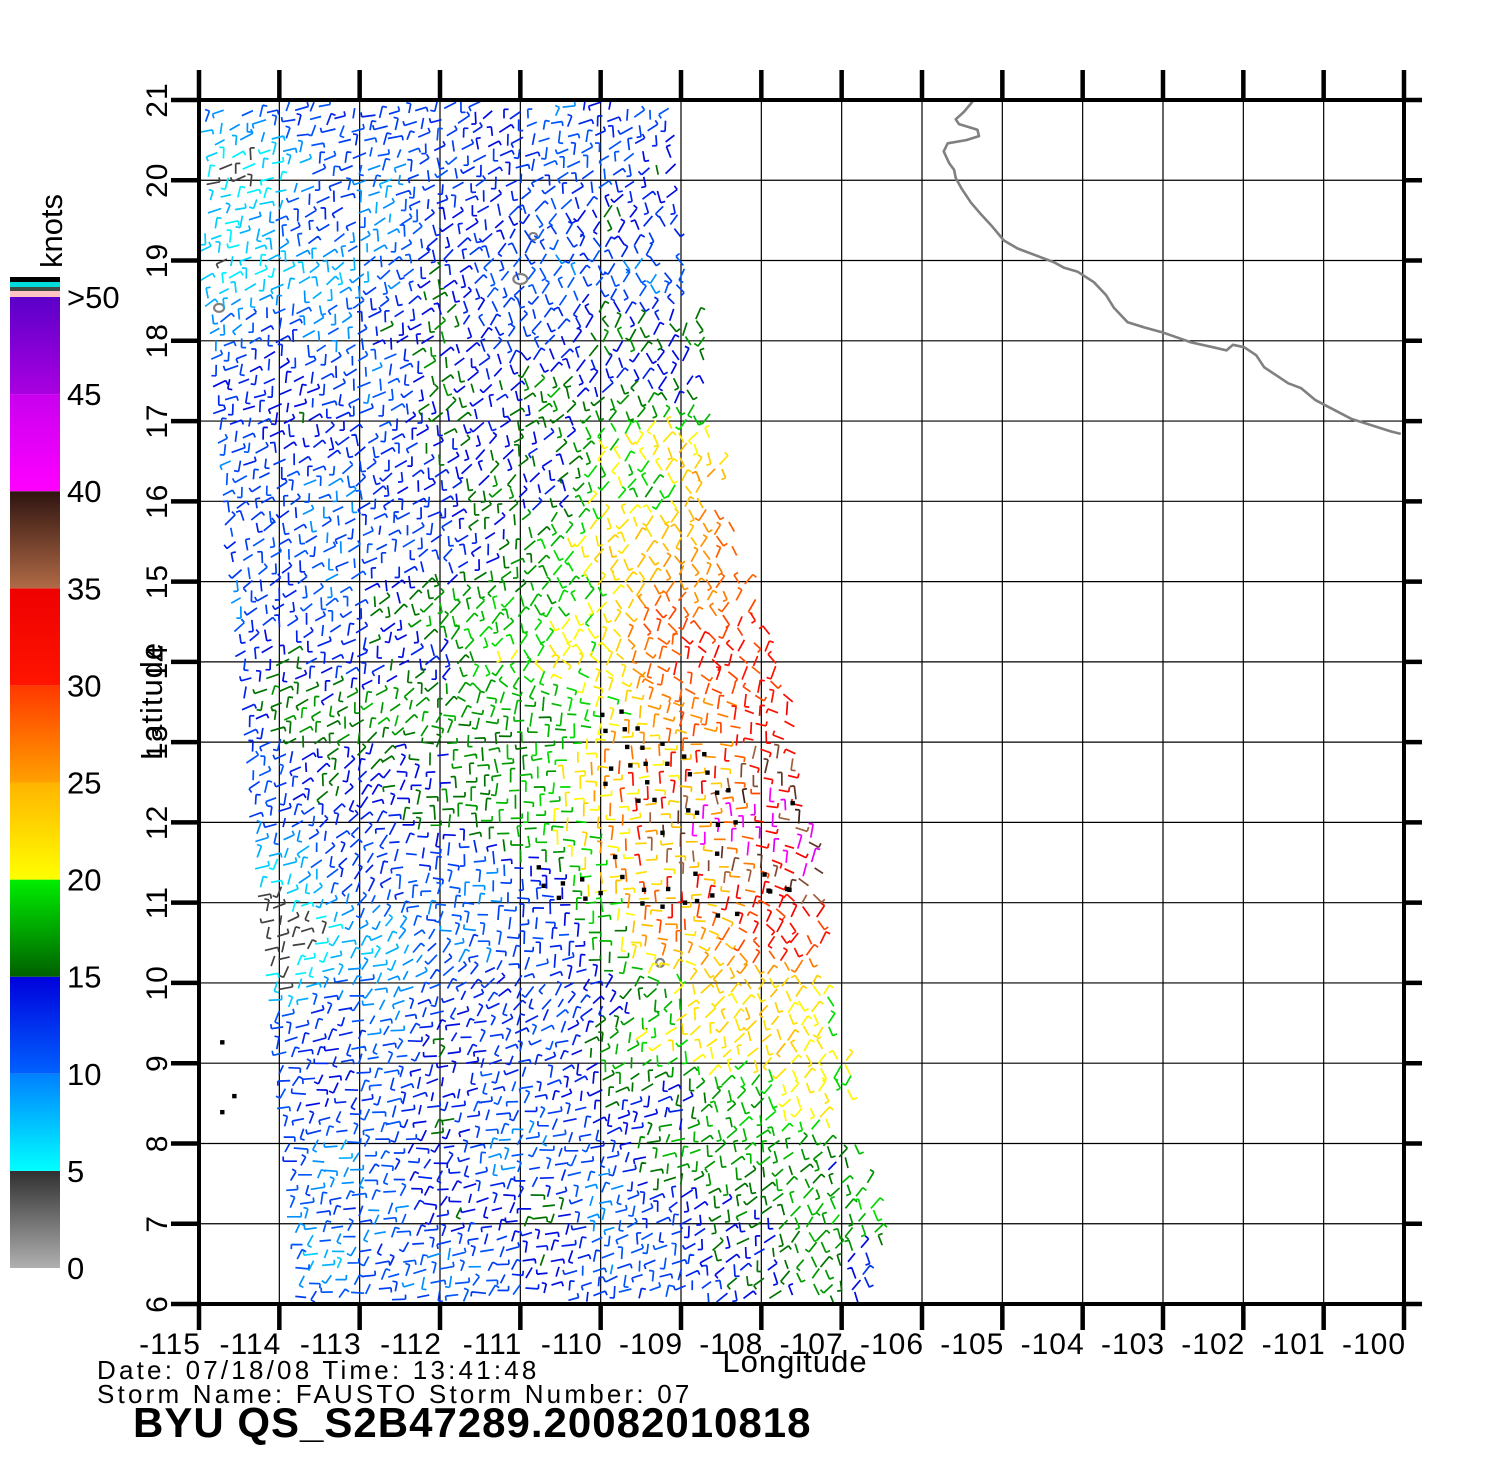 This screenshot has width=1500, height=1480. Describe the element at coordinates (794, 1361) in the screenshot. I see `x-axis-title: Longitude` at that location.